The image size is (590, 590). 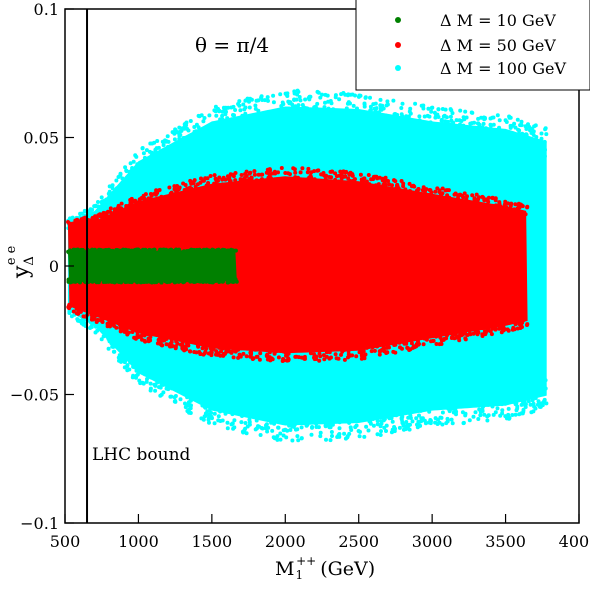 What do you see at coordinates (498, 45) in the screenshot?
I see `legend-label-50: Δ M = 50 GeV` at bounding box center [498, 45].